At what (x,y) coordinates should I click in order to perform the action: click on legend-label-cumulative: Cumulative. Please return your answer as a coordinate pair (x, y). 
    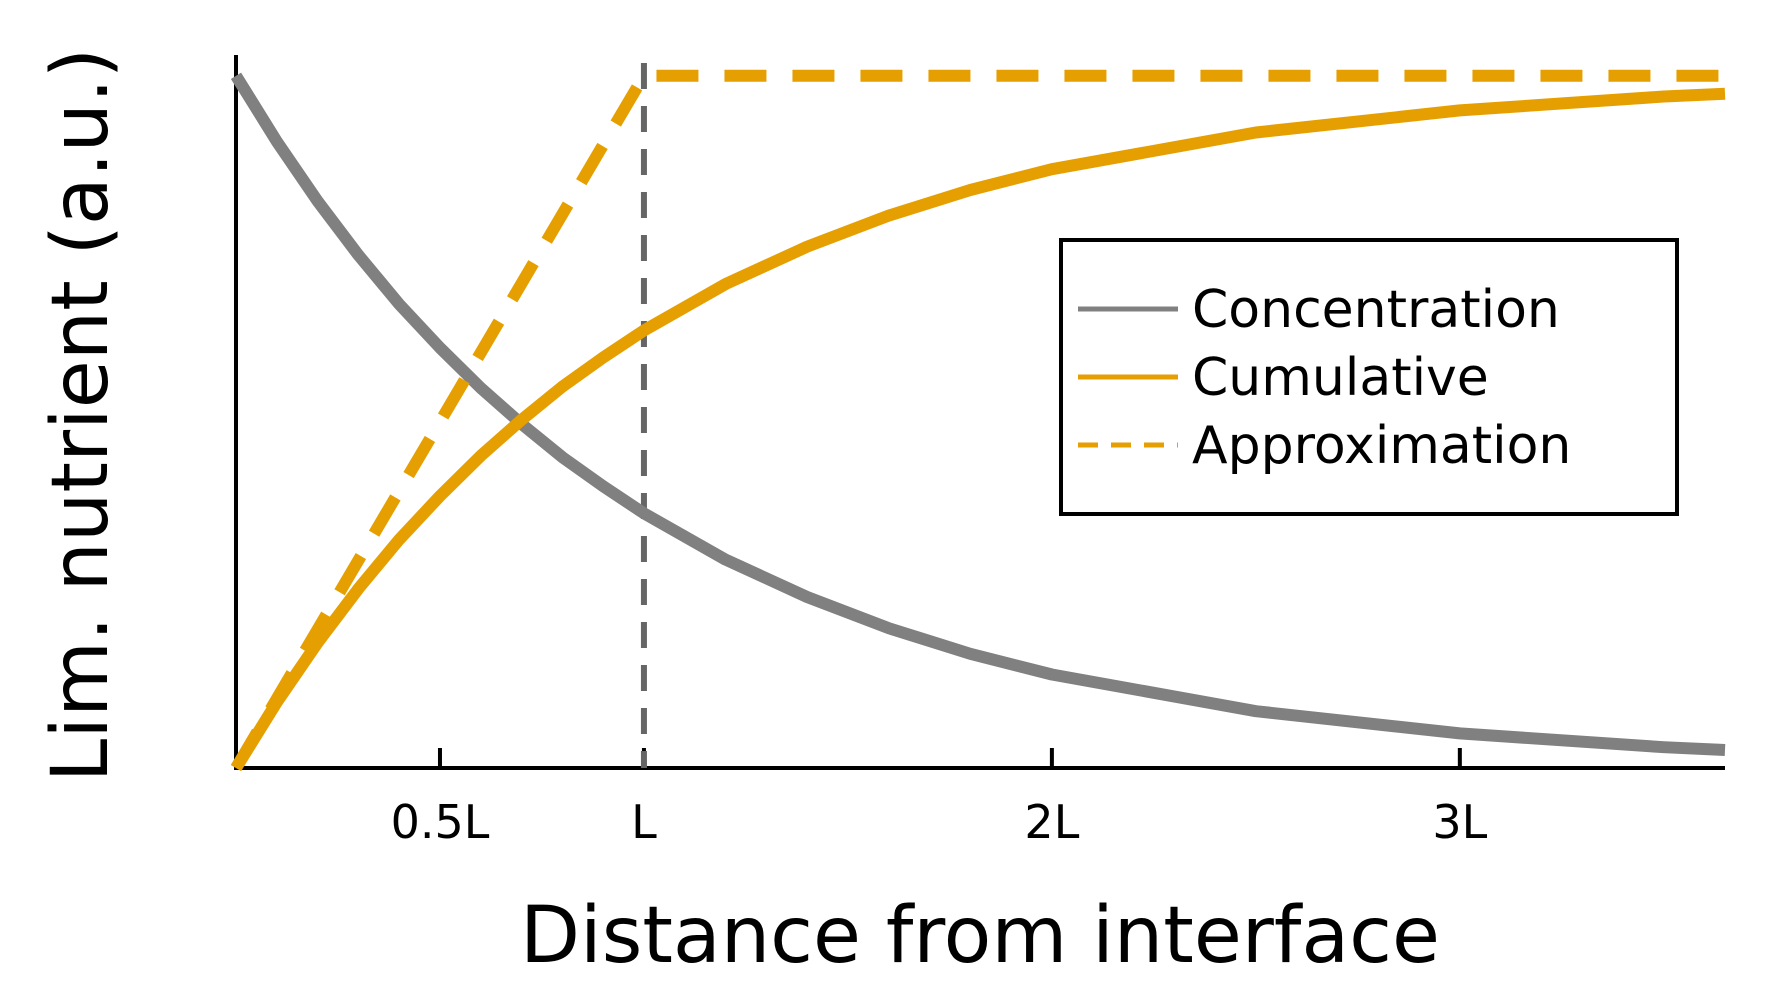
    Looking at the image, I should click on (1340, 378).